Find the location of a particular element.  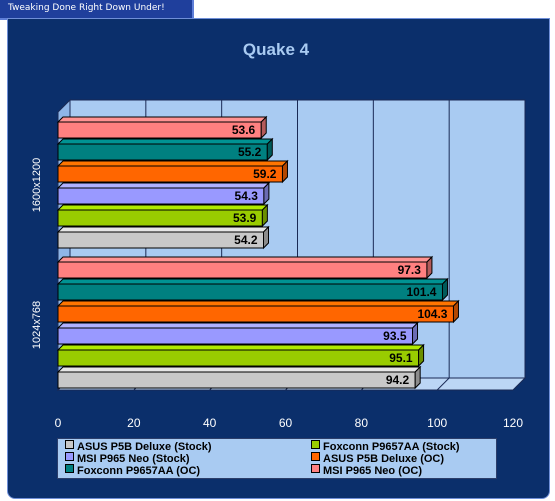

category-labels: 1600x1200 1024x768 is located at coordinates (37, 253).